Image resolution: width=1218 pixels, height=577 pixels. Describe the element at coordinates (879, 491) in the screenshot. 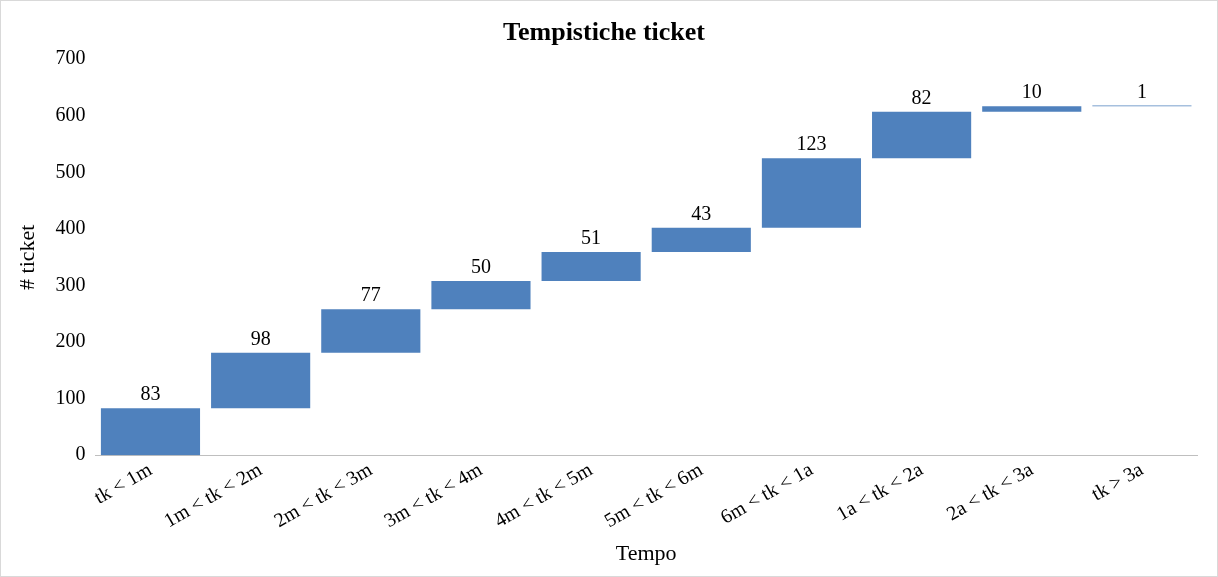

I see `x-tick-label: 1a < tk < 2a` at that location.